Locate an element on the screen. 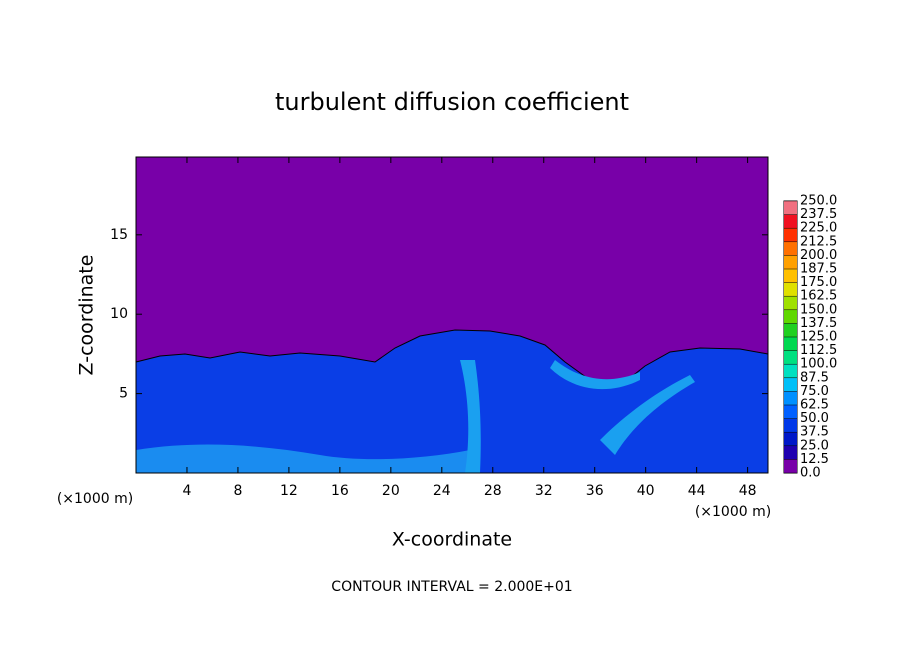  x-tick-label: 12 is located at coordinates (289, 491).